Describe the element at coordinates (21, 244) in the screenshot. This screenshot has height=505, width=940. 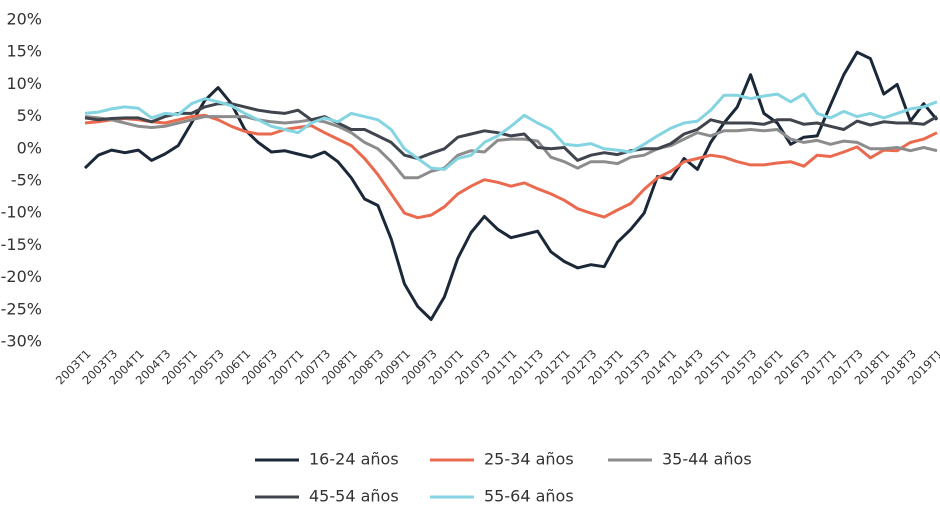
I see `y-tick-label: -15%` at that location.